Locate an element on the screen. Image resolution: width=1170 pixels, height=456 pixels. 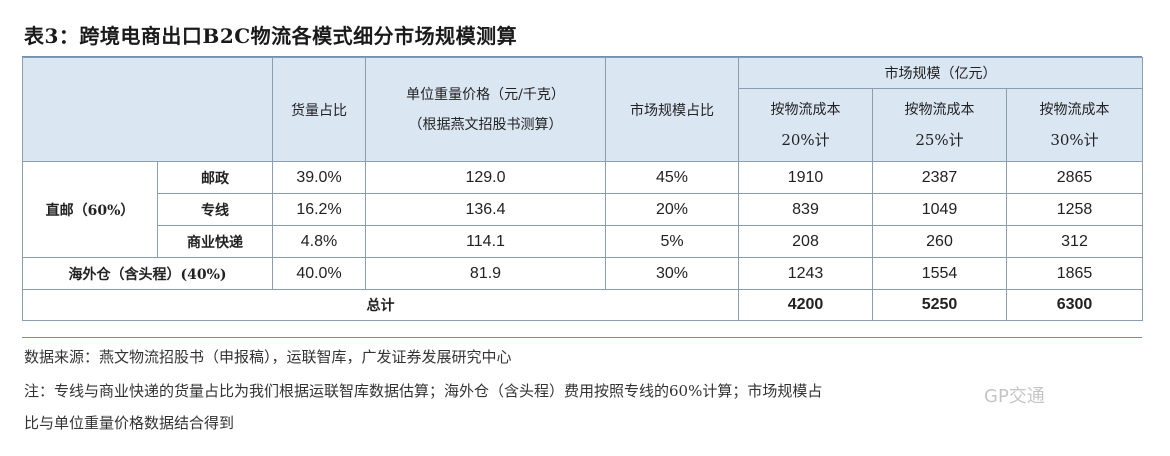
cell-cost-25: 1049 is located at coordinates (939, 209).